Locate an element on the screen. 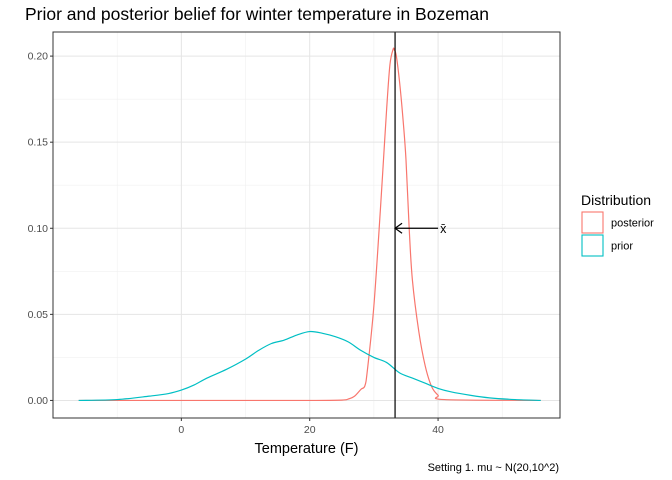 This screenshot has height=480, width=672. x-tick-label: 0 is located at coordinates (181, 430).